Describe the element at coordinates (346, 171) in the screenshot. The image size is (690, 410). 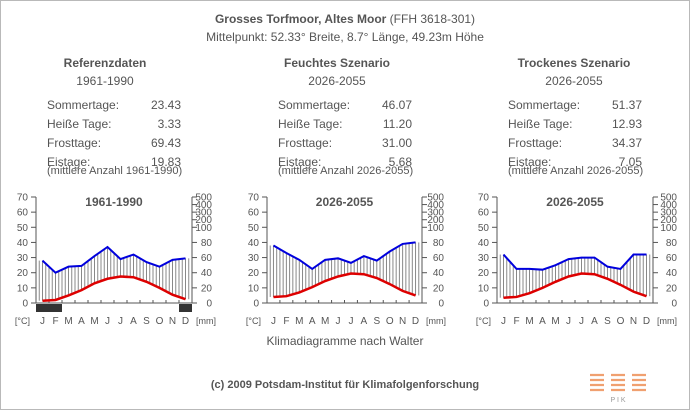
I see `stats-note: (mittlere Anzahl 2026-2055)` at that location.